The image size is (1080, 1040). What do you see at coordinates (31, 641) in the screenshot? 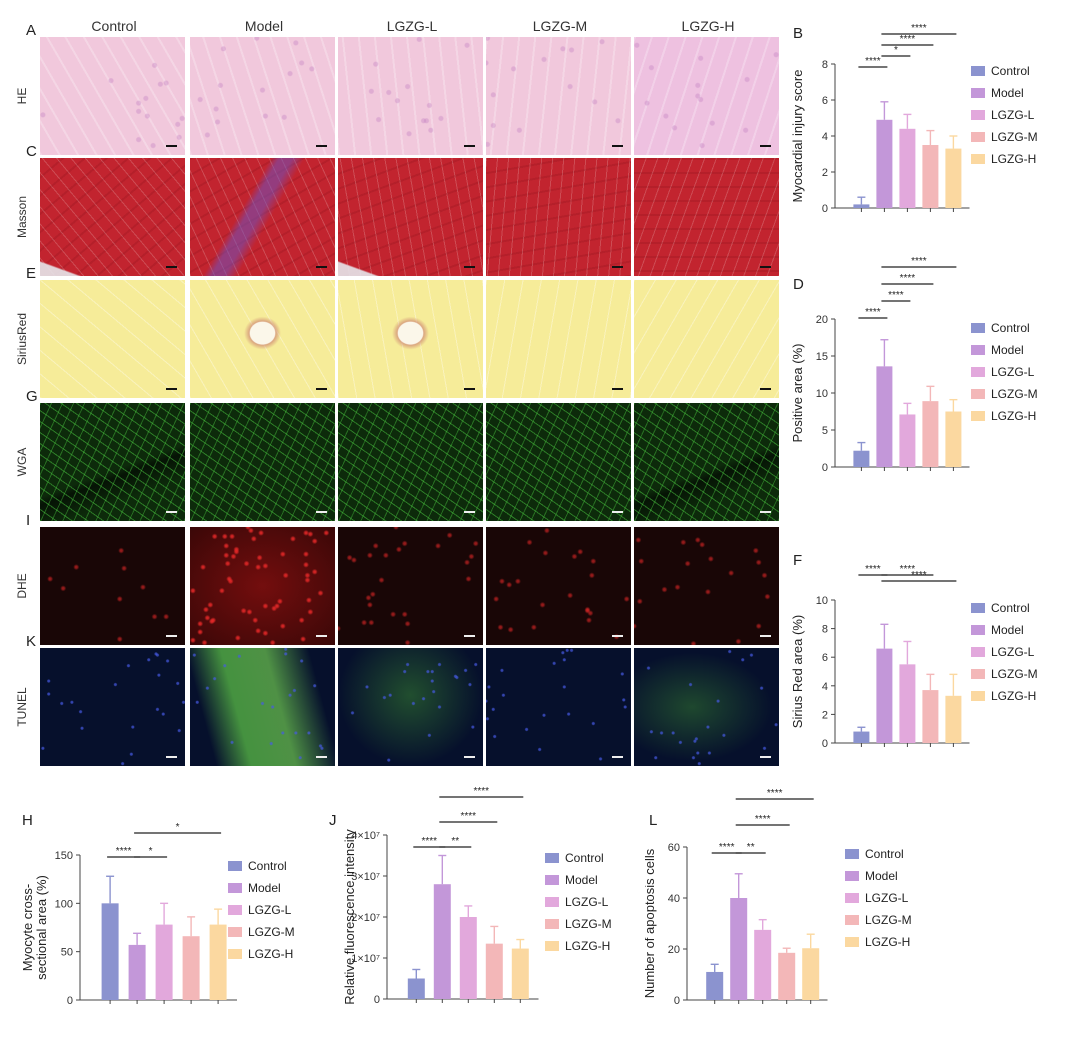
I see `panel-letter: K` at bounding box center [31, 641].